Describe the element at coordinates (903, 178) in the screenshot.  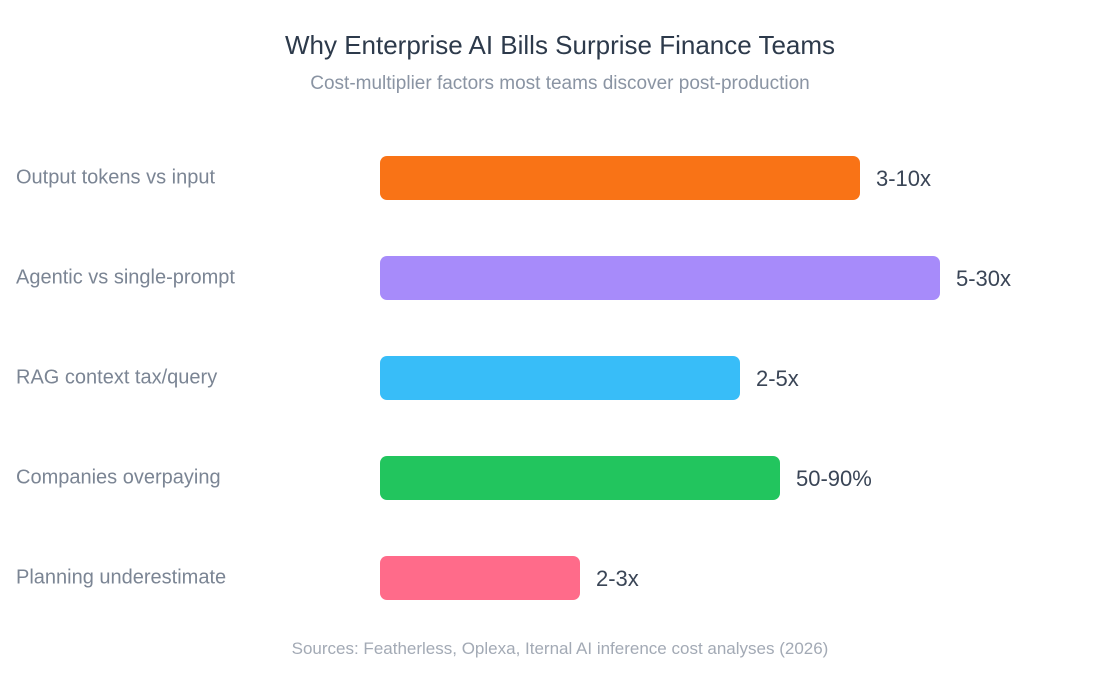
I see `value-label: 3-10x` at that location.